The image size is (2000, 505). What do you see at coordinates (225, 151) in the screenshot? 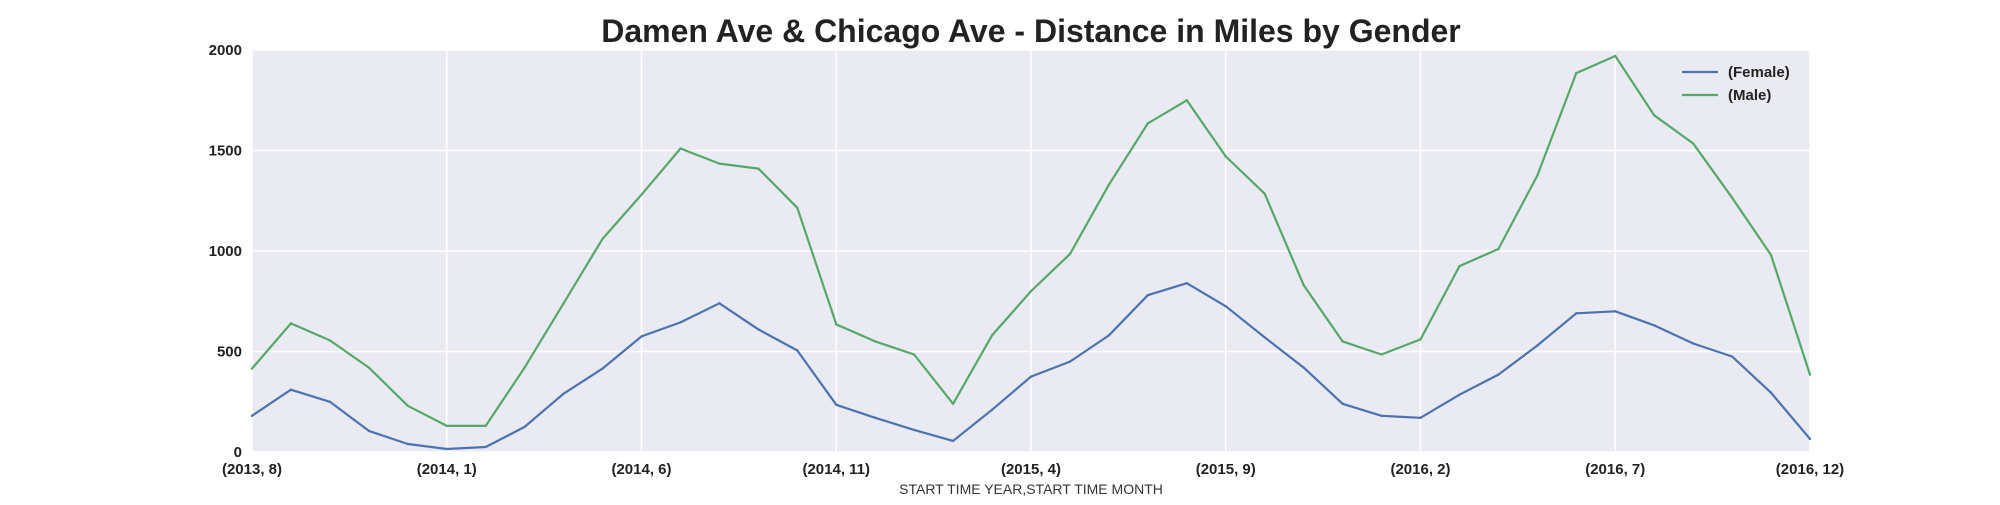
I see `y-tick-label: 1500` at bounding box center [225, 151].